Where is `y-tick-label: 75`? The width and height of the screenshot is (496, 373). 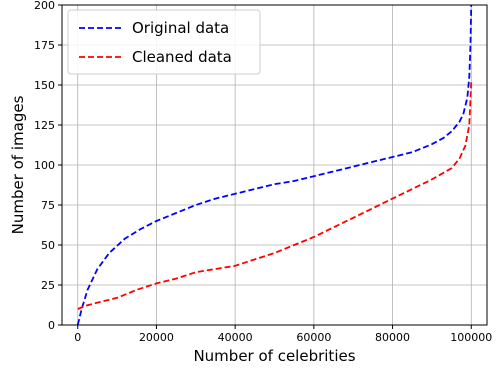
y-tick-label: 75 is located at coordinates (48, 205).